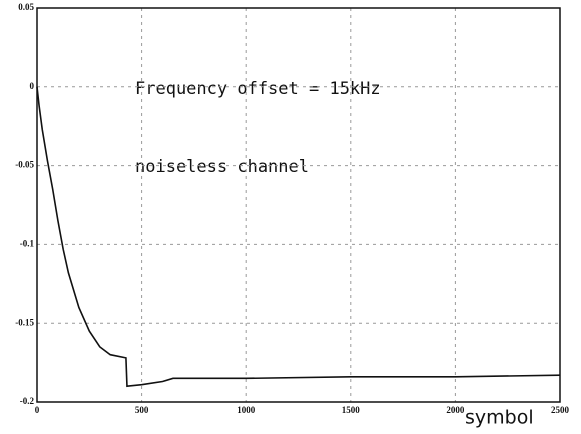  Describe the element at coordinates (560, 410) in the screenshot. I see `x-tick-label: 2500` at that location.